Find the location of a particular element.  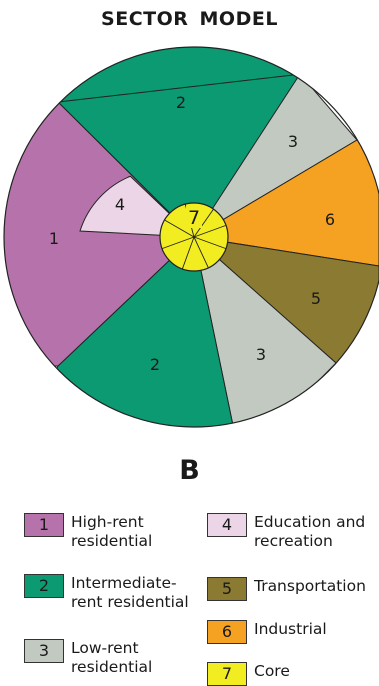

legend-item-education-recreation: 4 Education and recreation is located at coordinates (286, 532).